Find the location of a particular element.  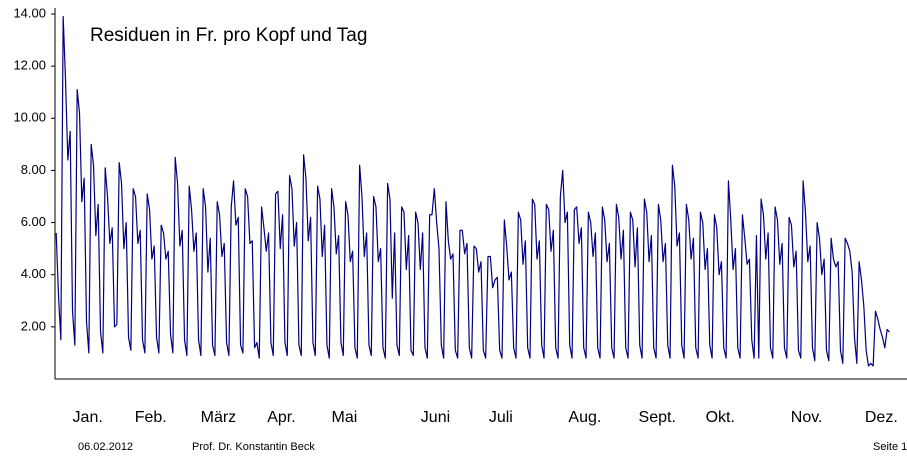

y-tick-label: 12.00 is located at coordinates (29, 65).